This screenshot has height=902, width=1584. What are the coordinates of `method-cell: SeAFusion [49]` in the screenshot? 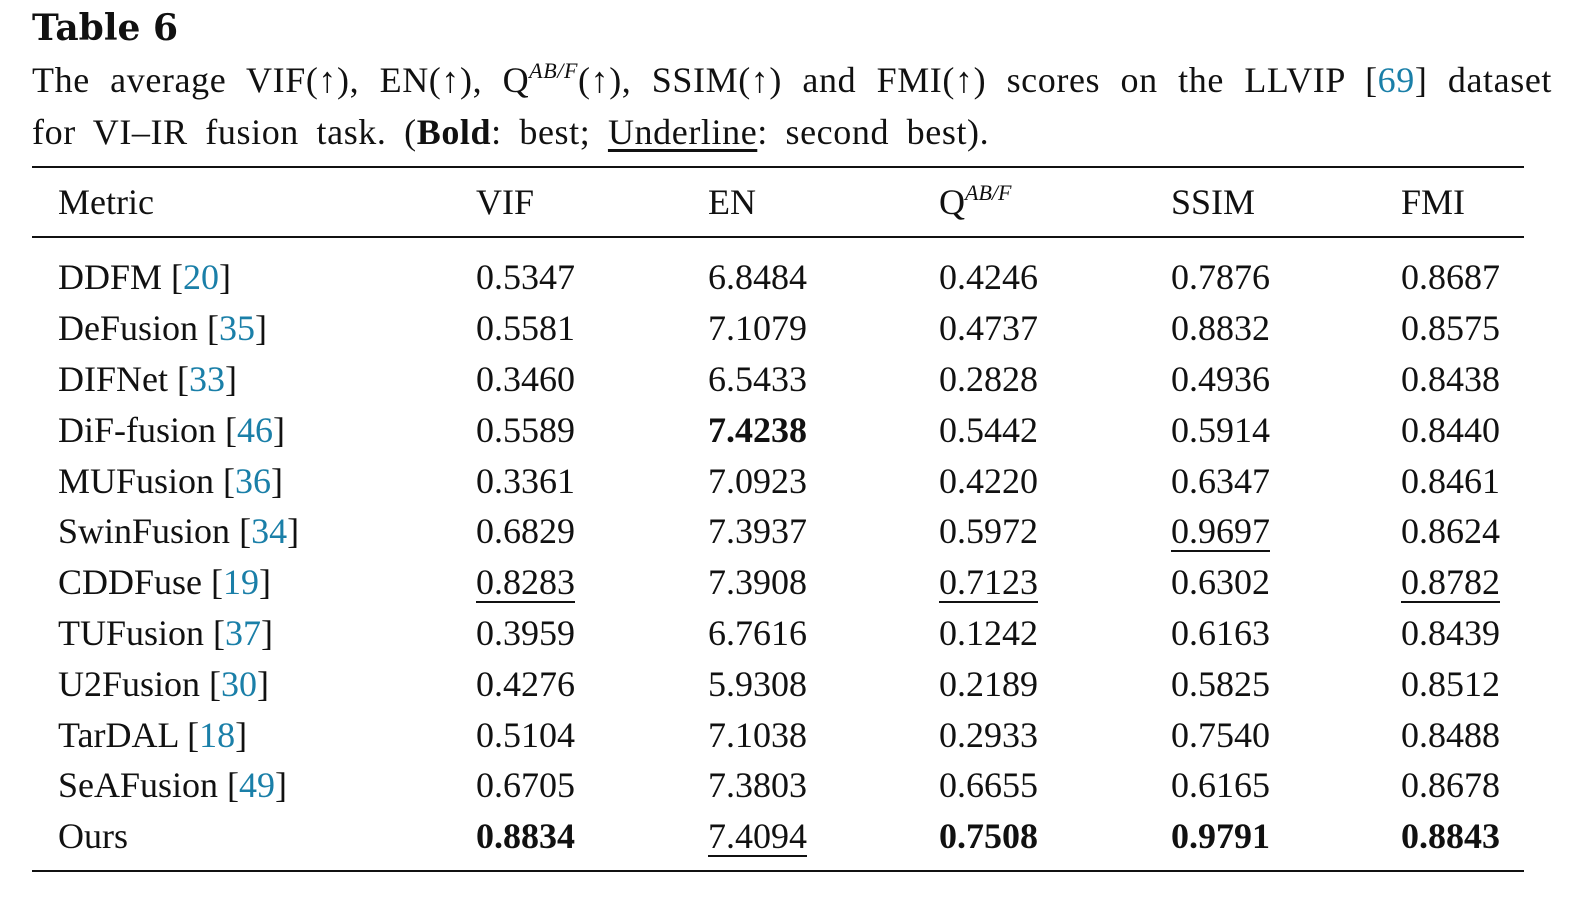 It's located at (254, 785).